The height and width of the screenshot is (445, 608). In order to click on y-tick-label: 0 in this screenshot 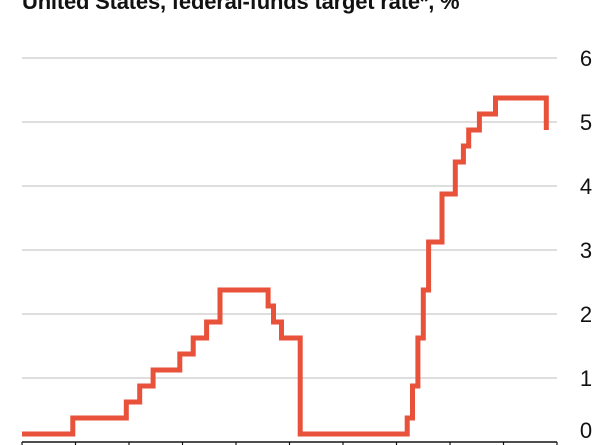, I will do `click(586, 430)`.